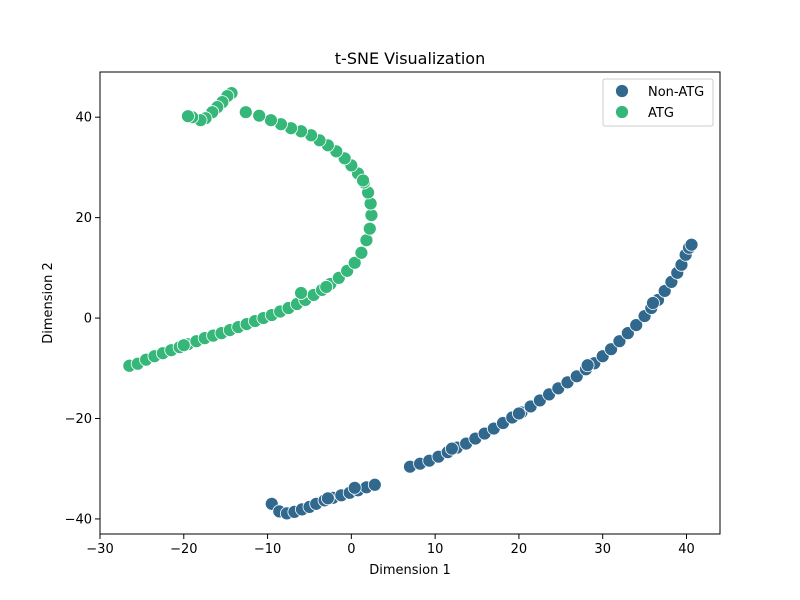  Describe the element at coordinates (83, 218) in the screenshot. I see `y-tick-label: 20` at that location.